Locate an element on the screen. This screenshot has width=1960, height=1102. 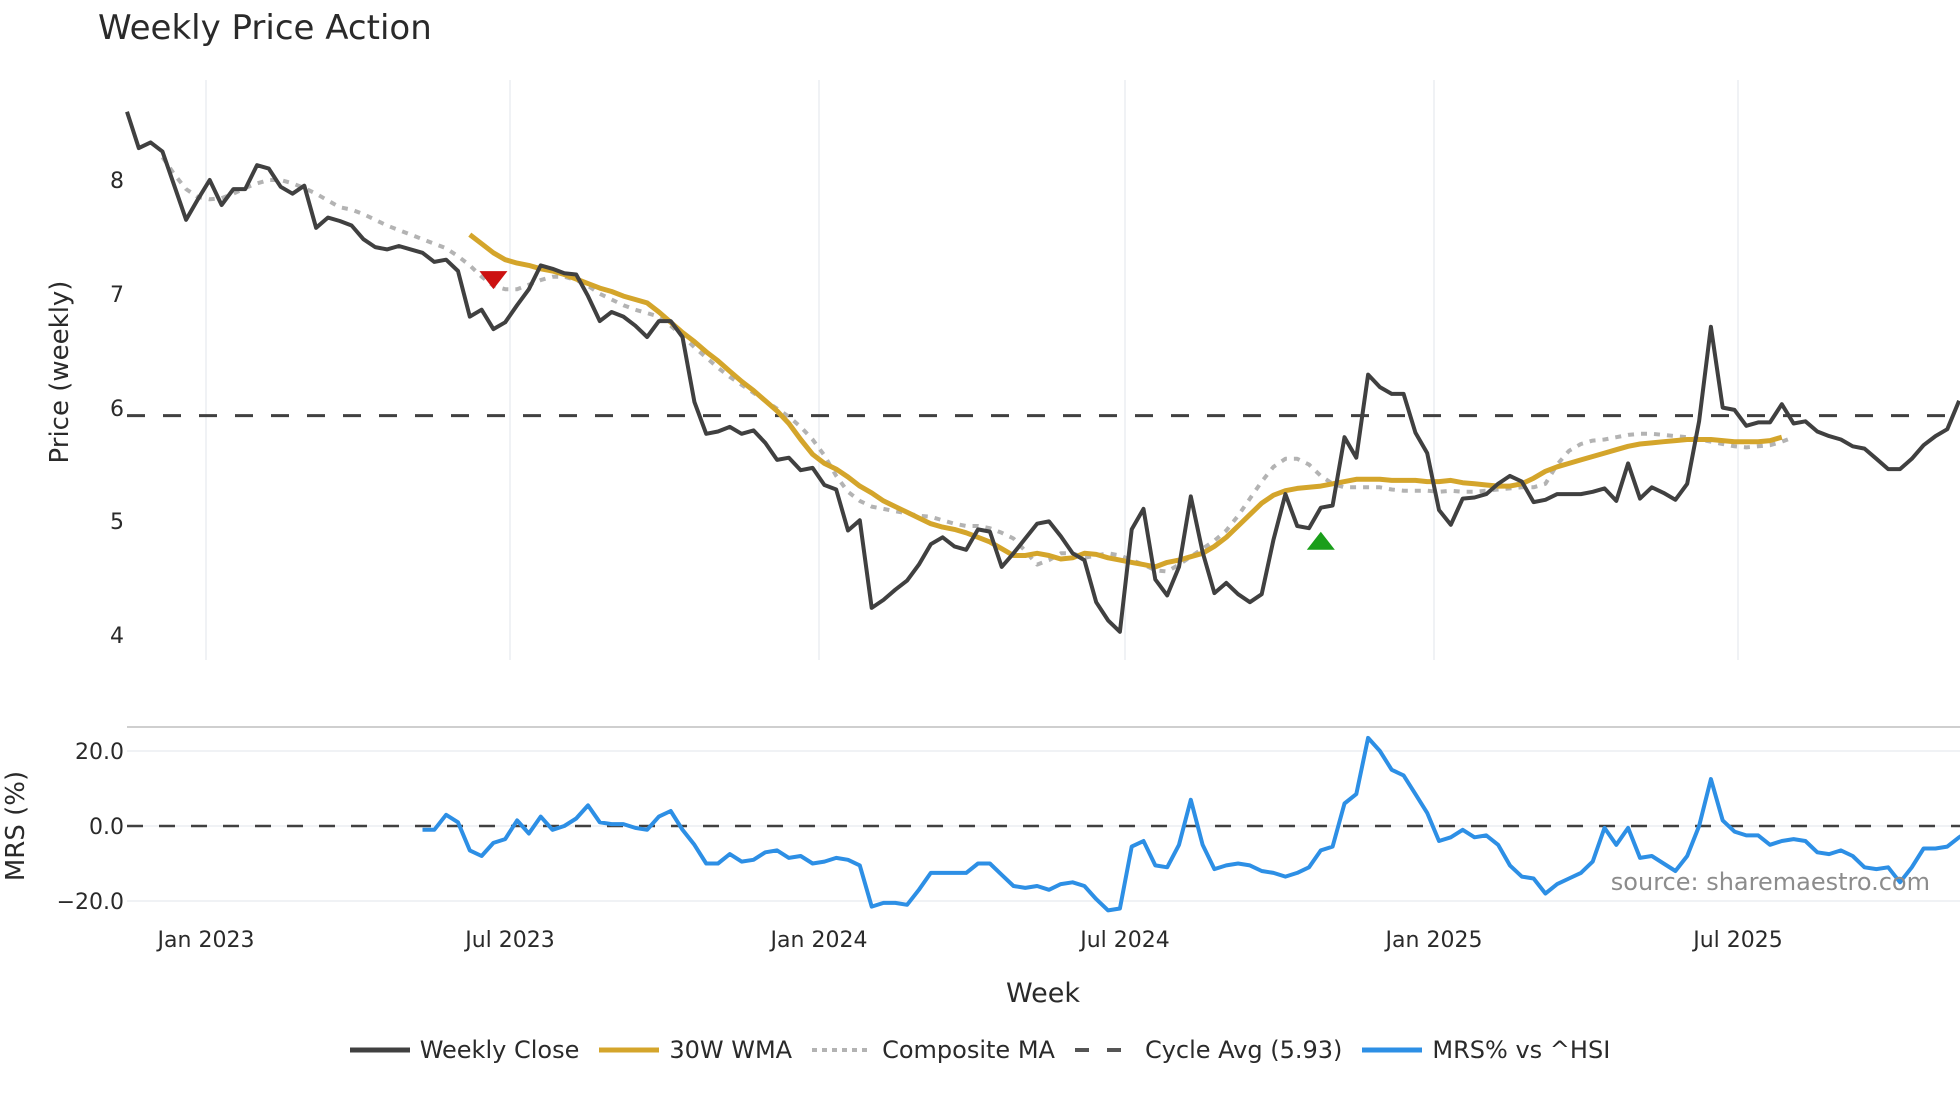
price-tick-6: 6 is located at coordinates (117, 409).